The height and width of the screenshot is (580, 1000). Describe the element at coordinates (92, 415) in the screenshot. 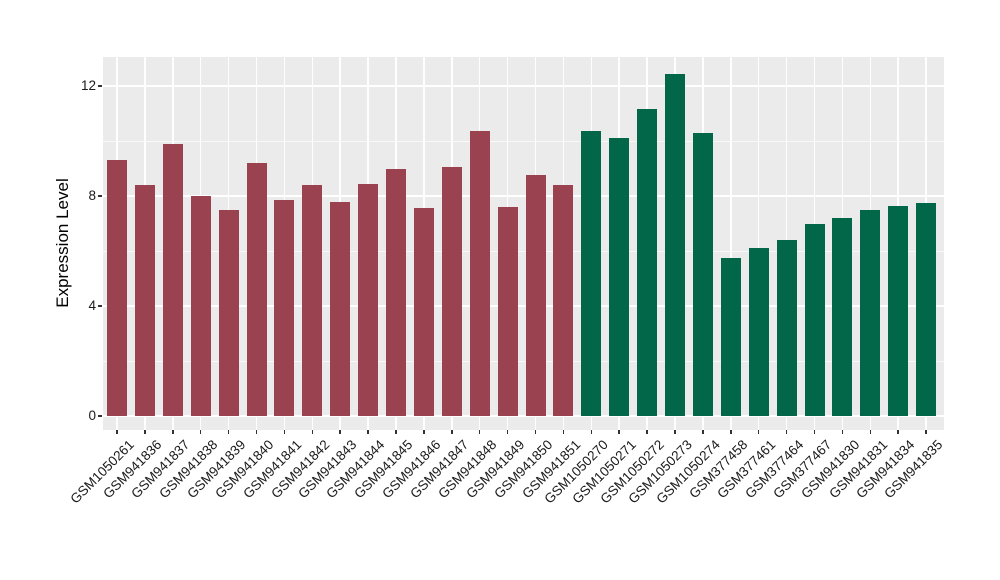

I see `y-tick-label: 0` at that location.